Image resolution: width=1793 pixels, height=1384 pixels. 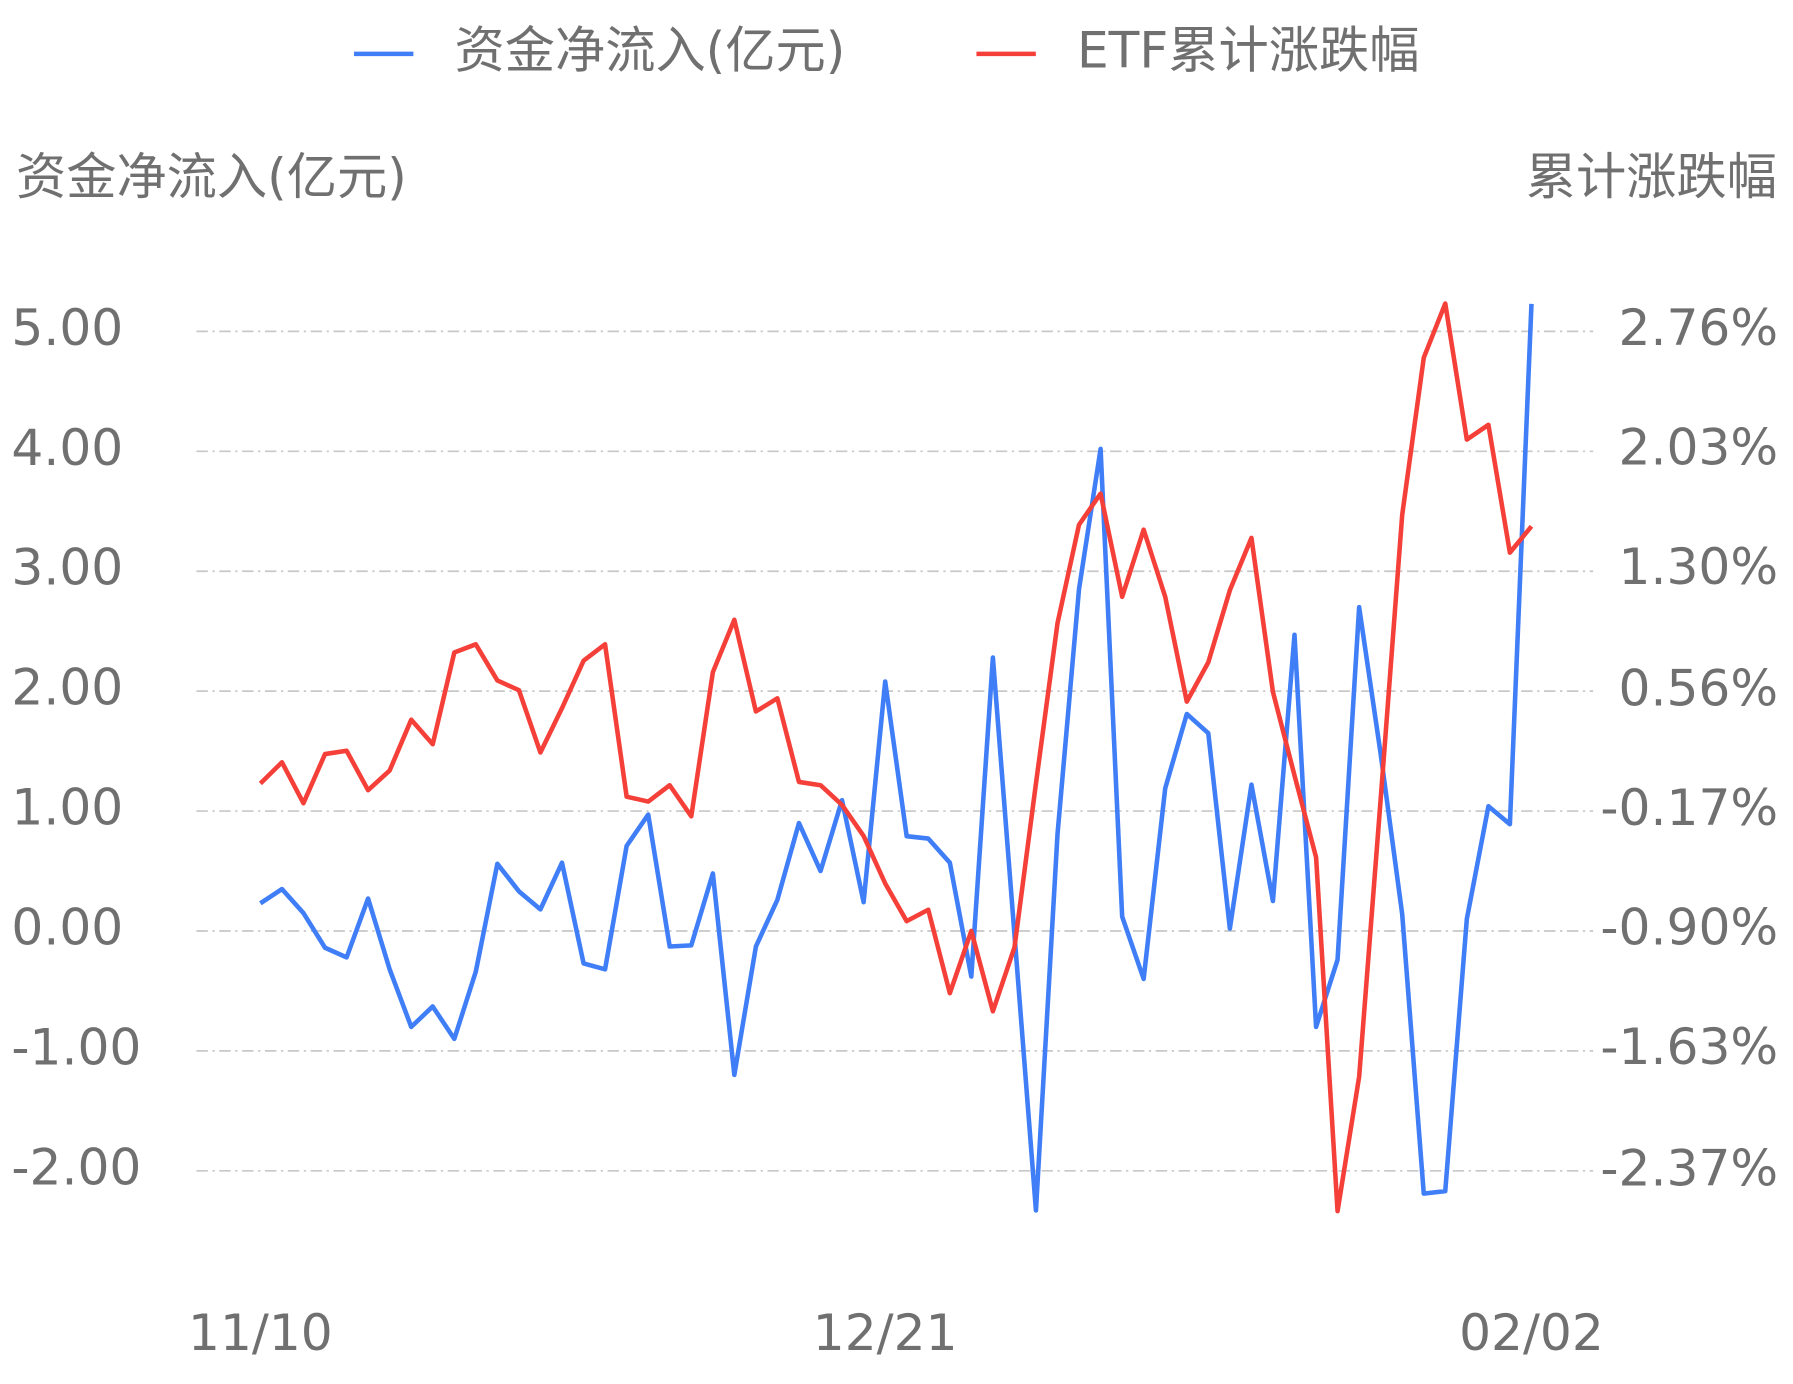 I want to click on y2-tick-label: -2.37%, so click(x=1689, y=1167).